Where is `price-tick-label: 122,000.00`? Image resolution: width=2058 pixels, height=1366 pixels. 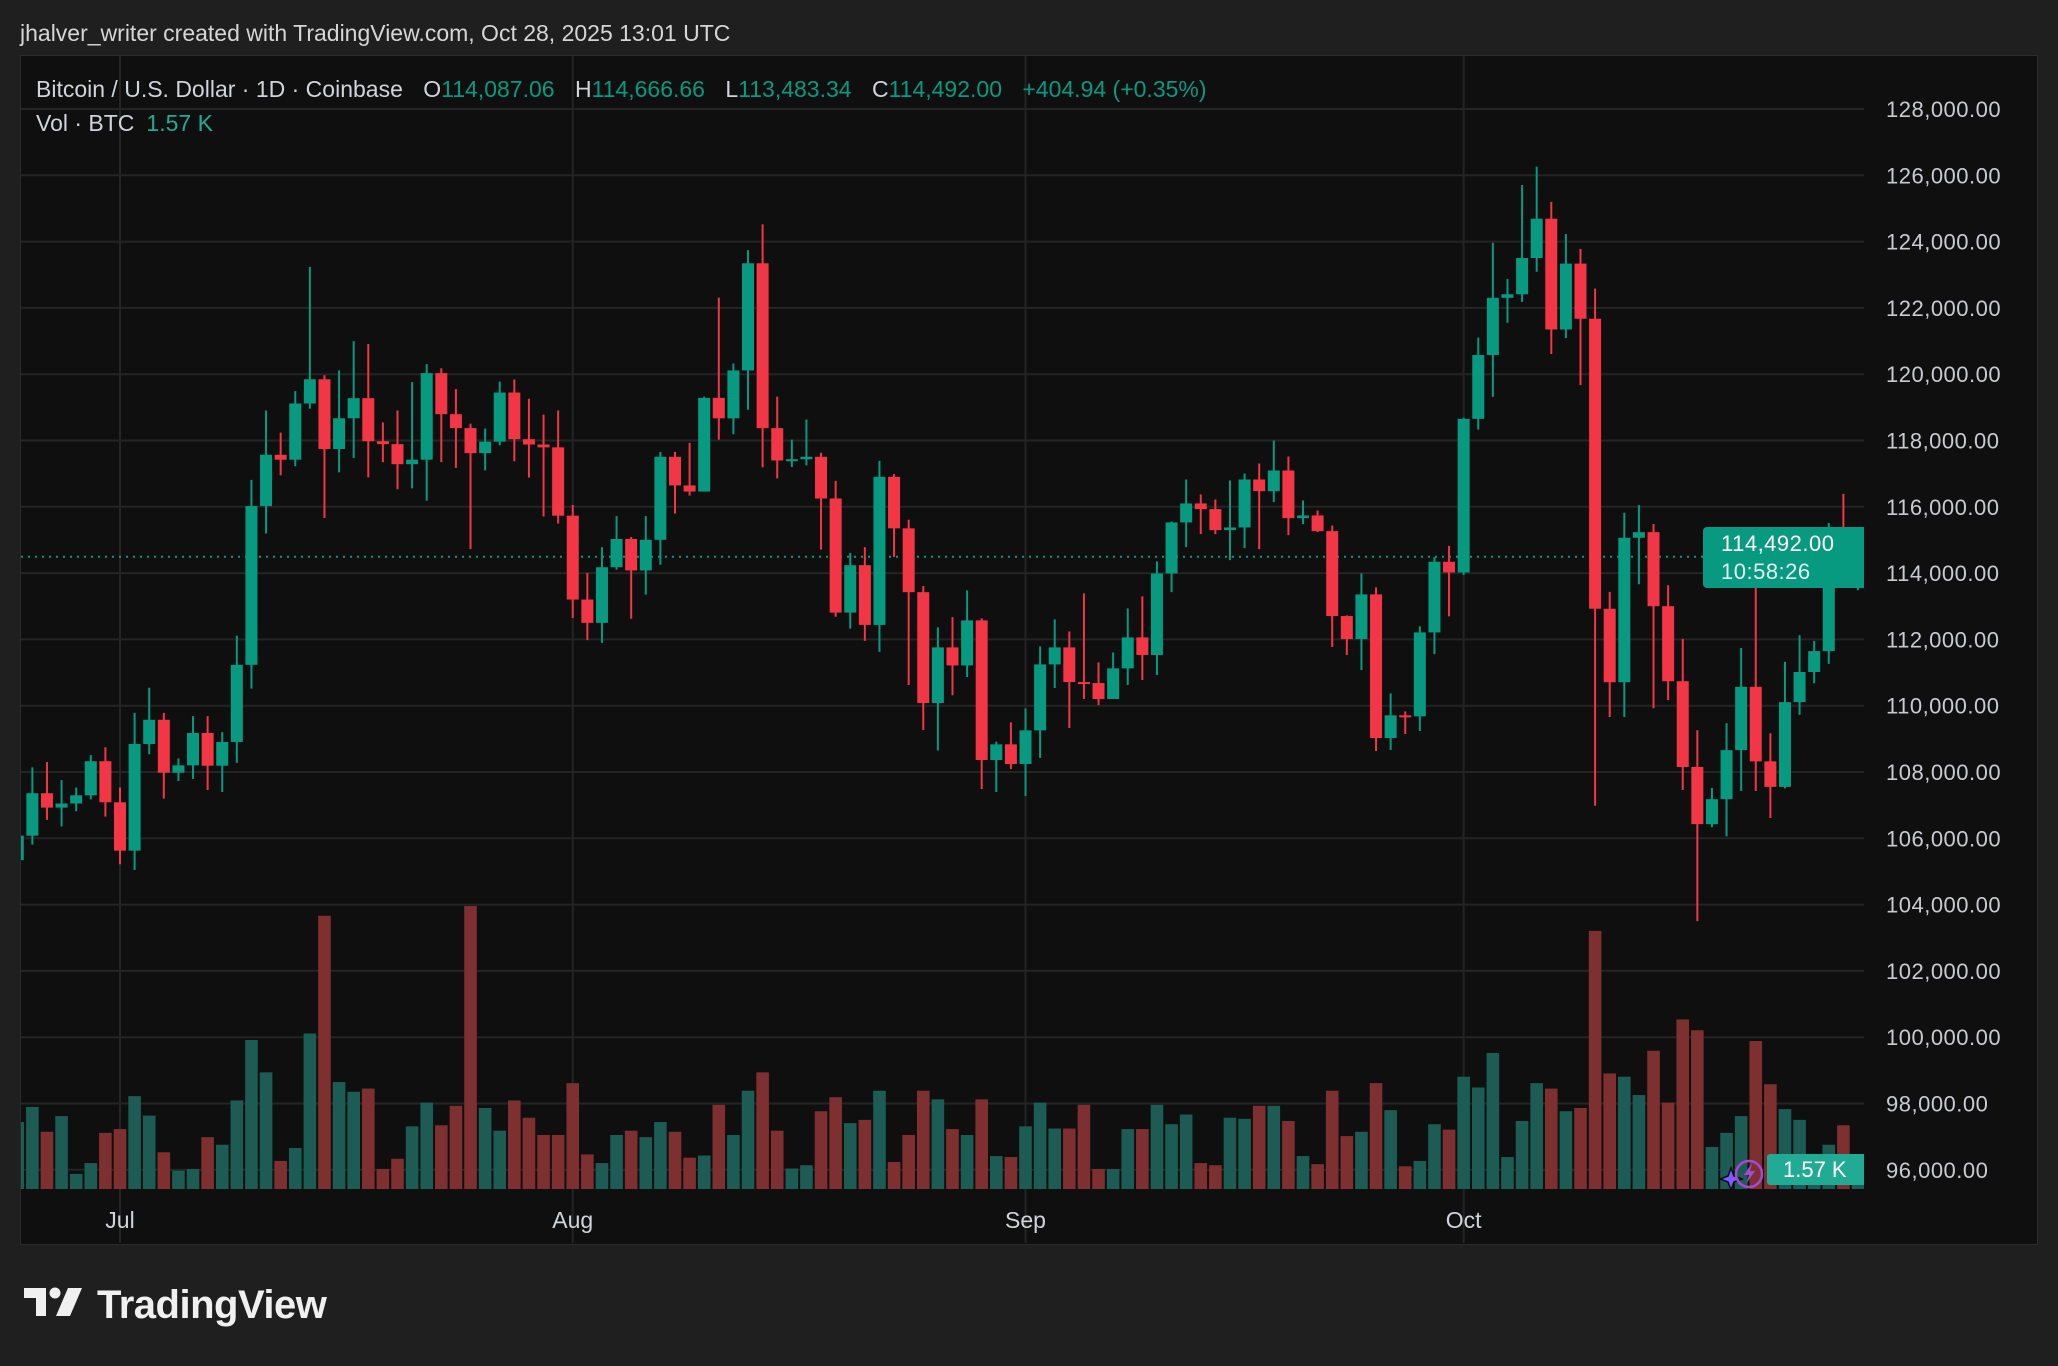 price-tick-label: 122,000.00 is located at coordinates (1943, 308).